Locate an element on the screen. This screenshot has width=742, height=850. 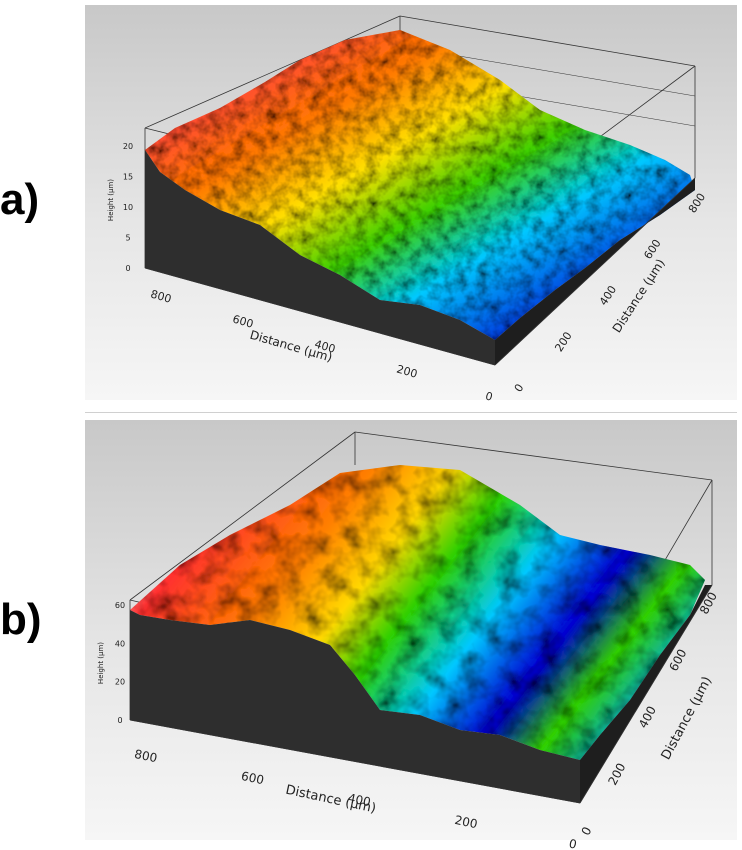
z-tick-label: 40 is located at coordinates (120, 643).